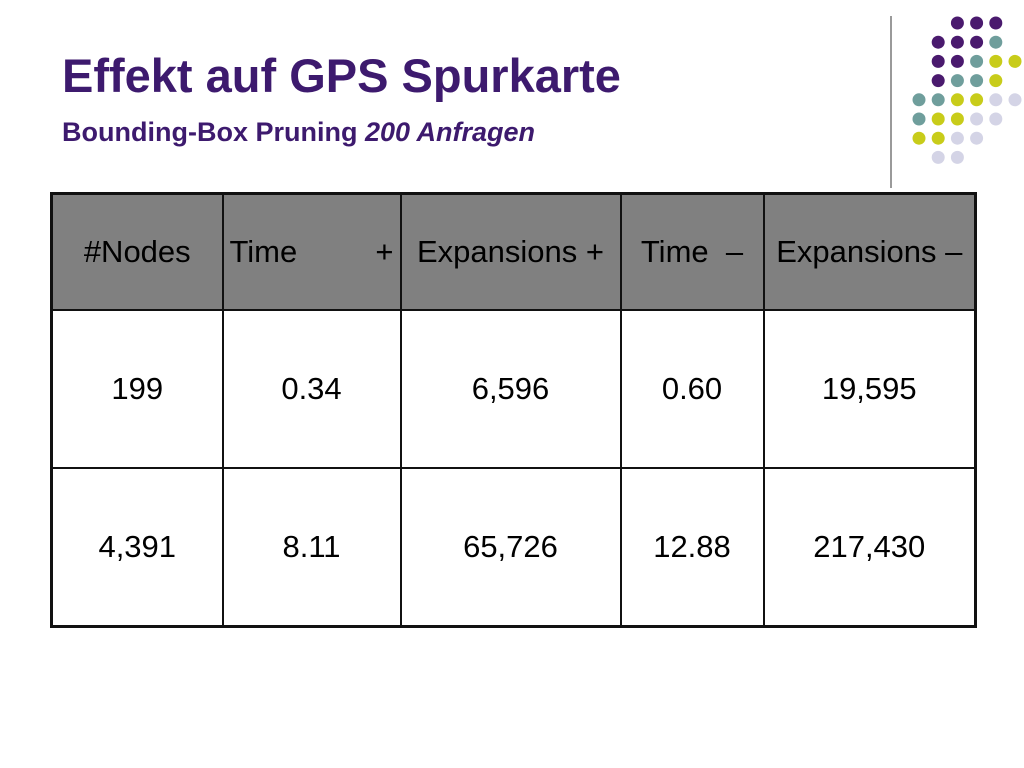  Describe the element at coordinates (311, 251) in the screenshot. I see `header-time-plus: Time +` at that location.